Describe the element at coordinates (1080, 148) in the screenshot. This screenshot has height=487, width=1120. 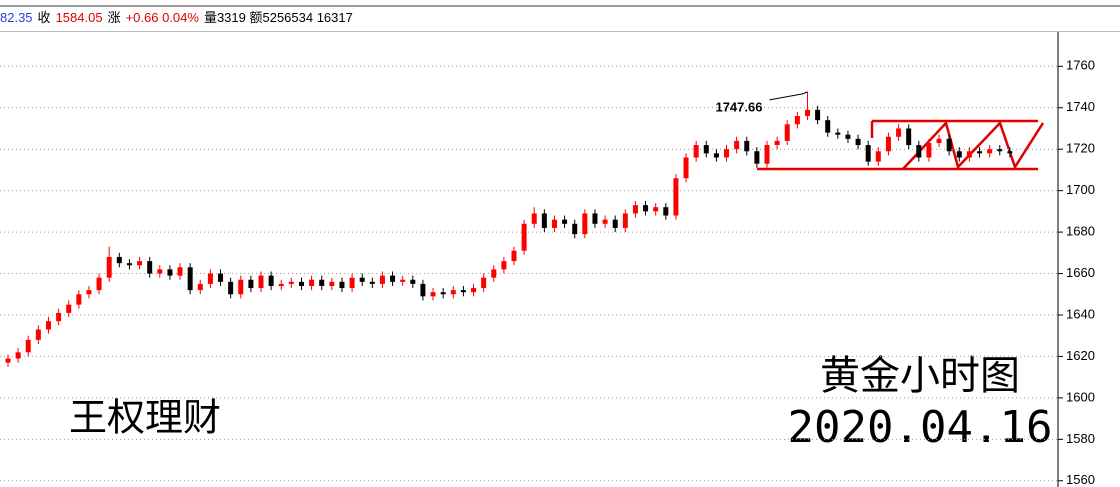
I see `y-tick-label: 1720` at that location.